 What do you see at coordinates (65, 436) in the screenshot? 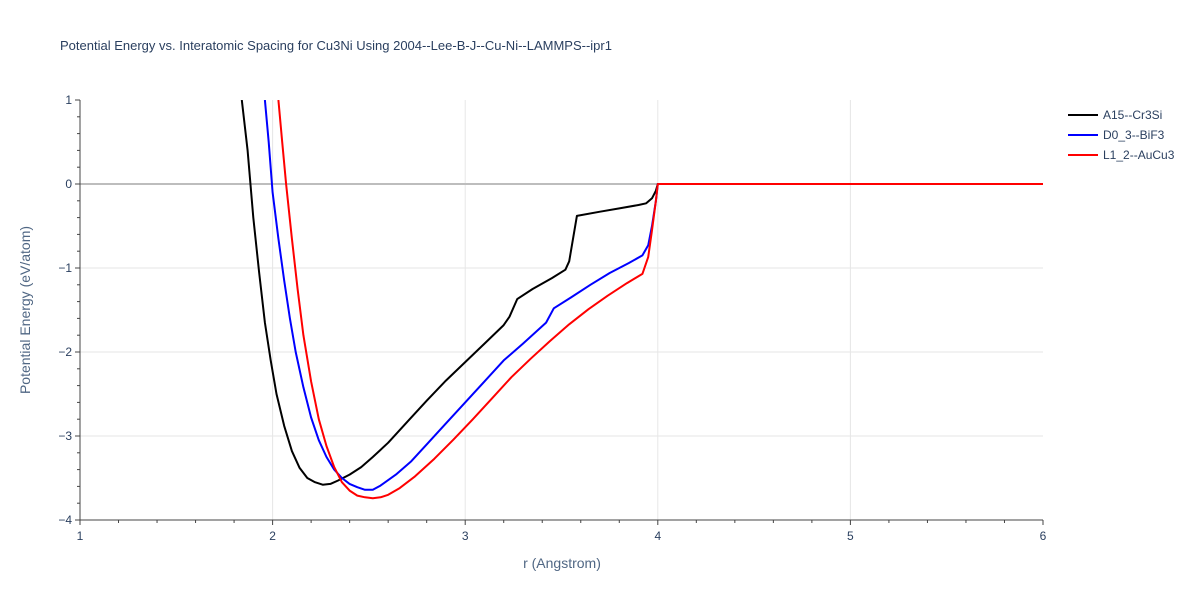
I see `y-tick-label: −3` at bounding box center [65, 436].